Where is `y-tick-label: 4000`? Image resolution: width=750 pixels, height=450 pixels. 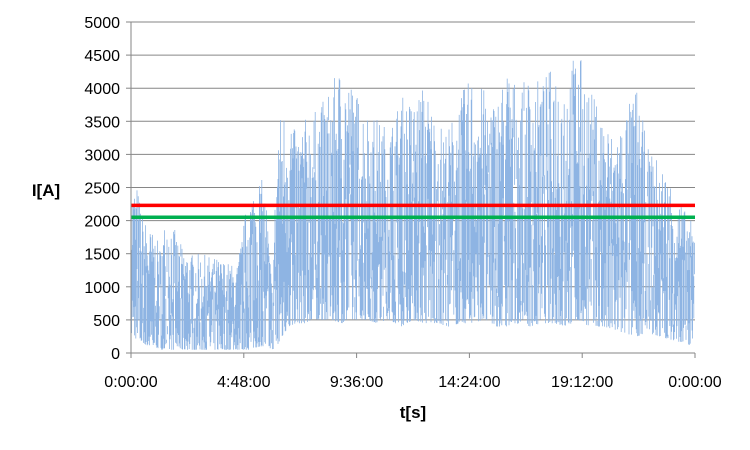
y-tick-label: 4000 is located at coordinates (102, 89).